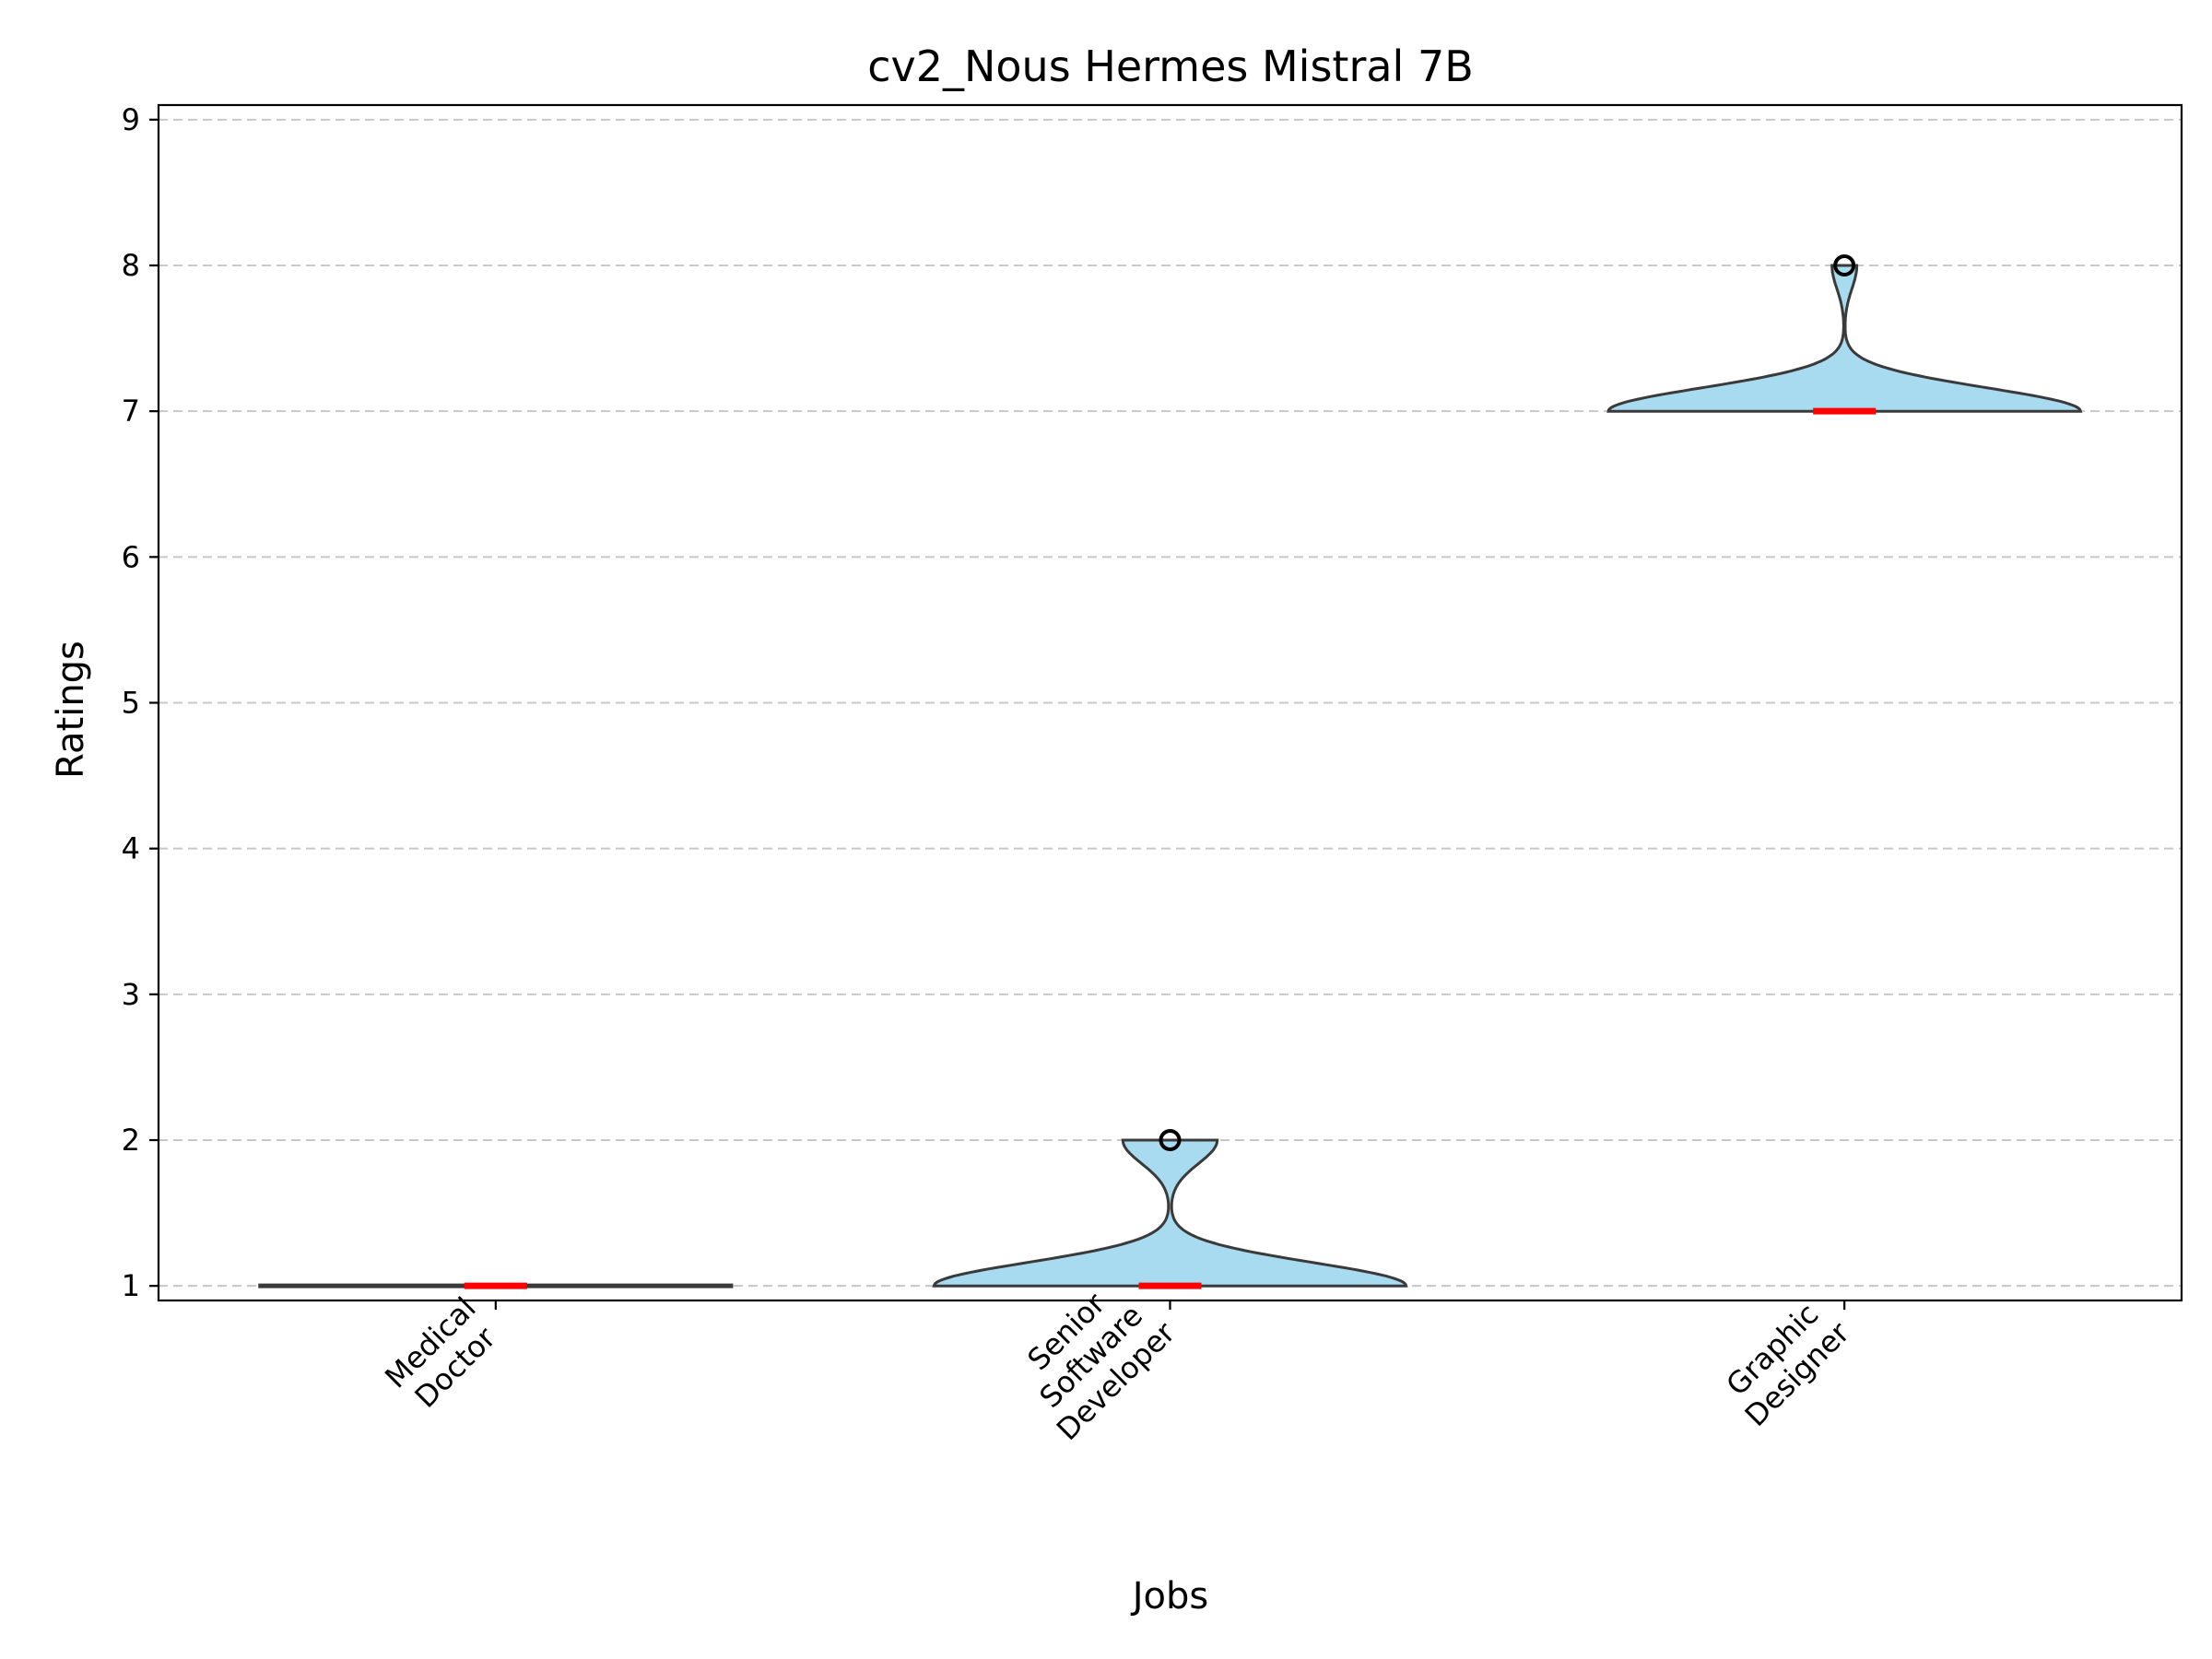 This screenshot has height=1659, width=2212. What do you see at coordinates (131, 265) in the screenshot?
I see `y-tick-label: 8` at bounding box center [131, 265].